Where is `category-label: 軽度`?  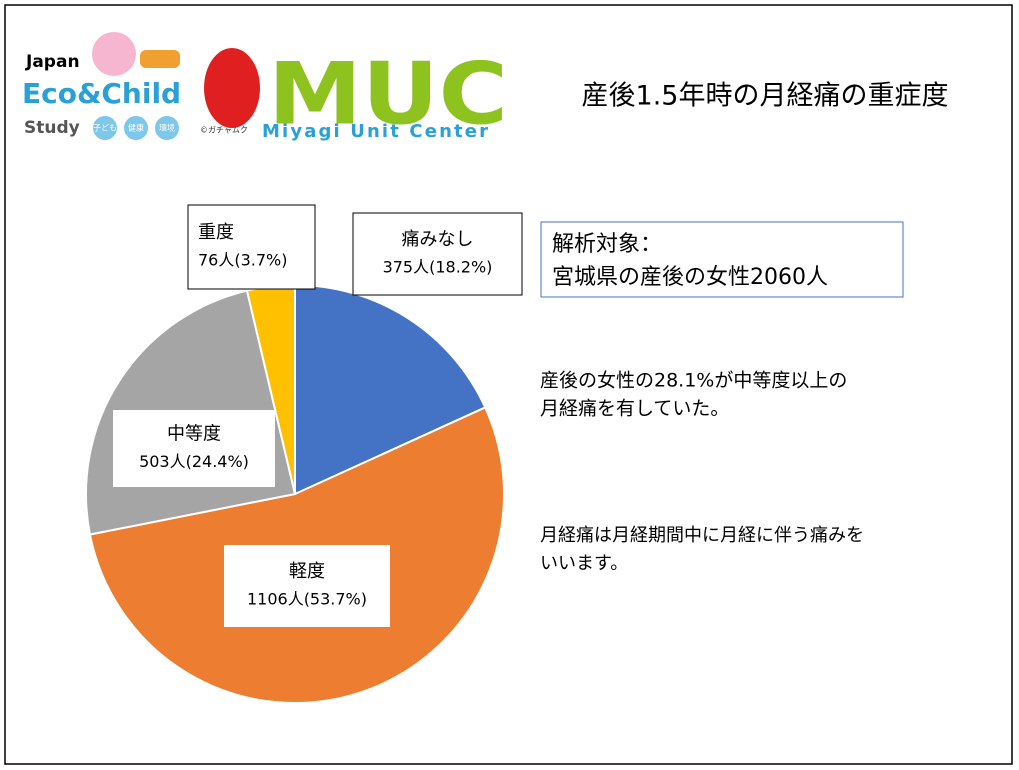
category-label: 軽度 is located at coordinates (307, 571).